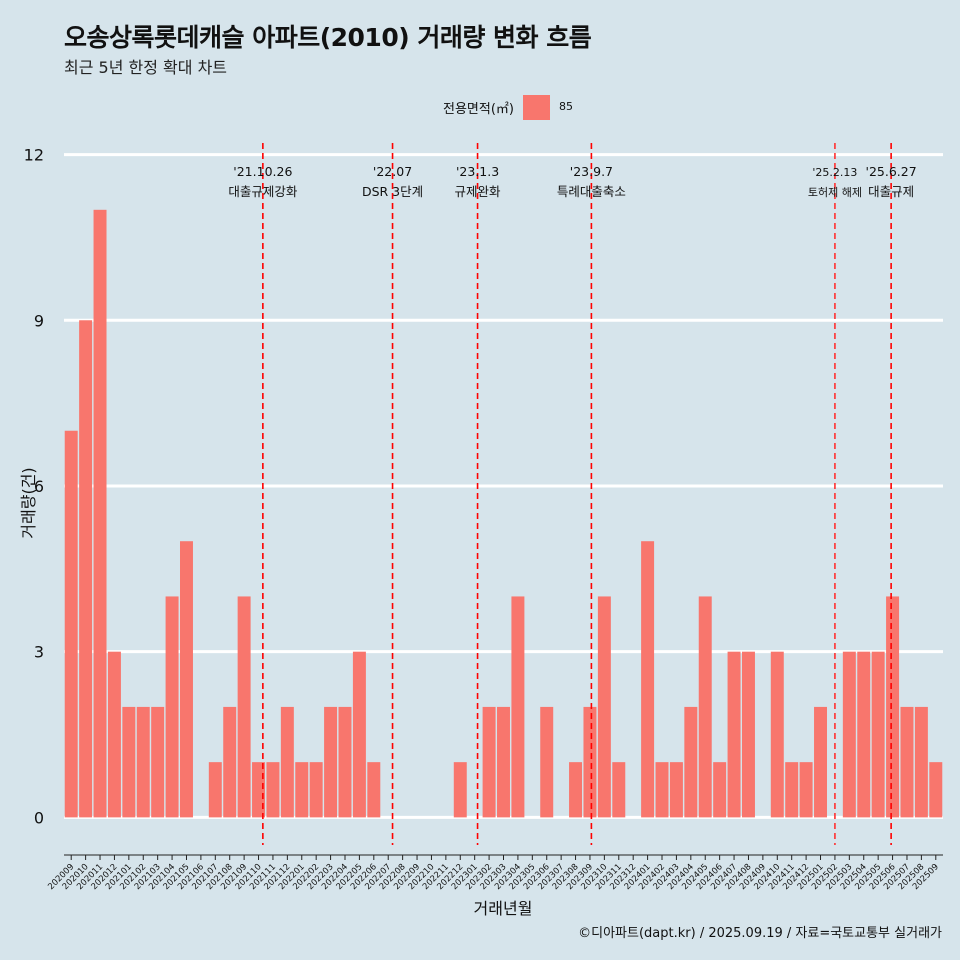 This screenshot has width=960, height=960. I want to click on annotation-label: 규제완화, so click(478, 191).